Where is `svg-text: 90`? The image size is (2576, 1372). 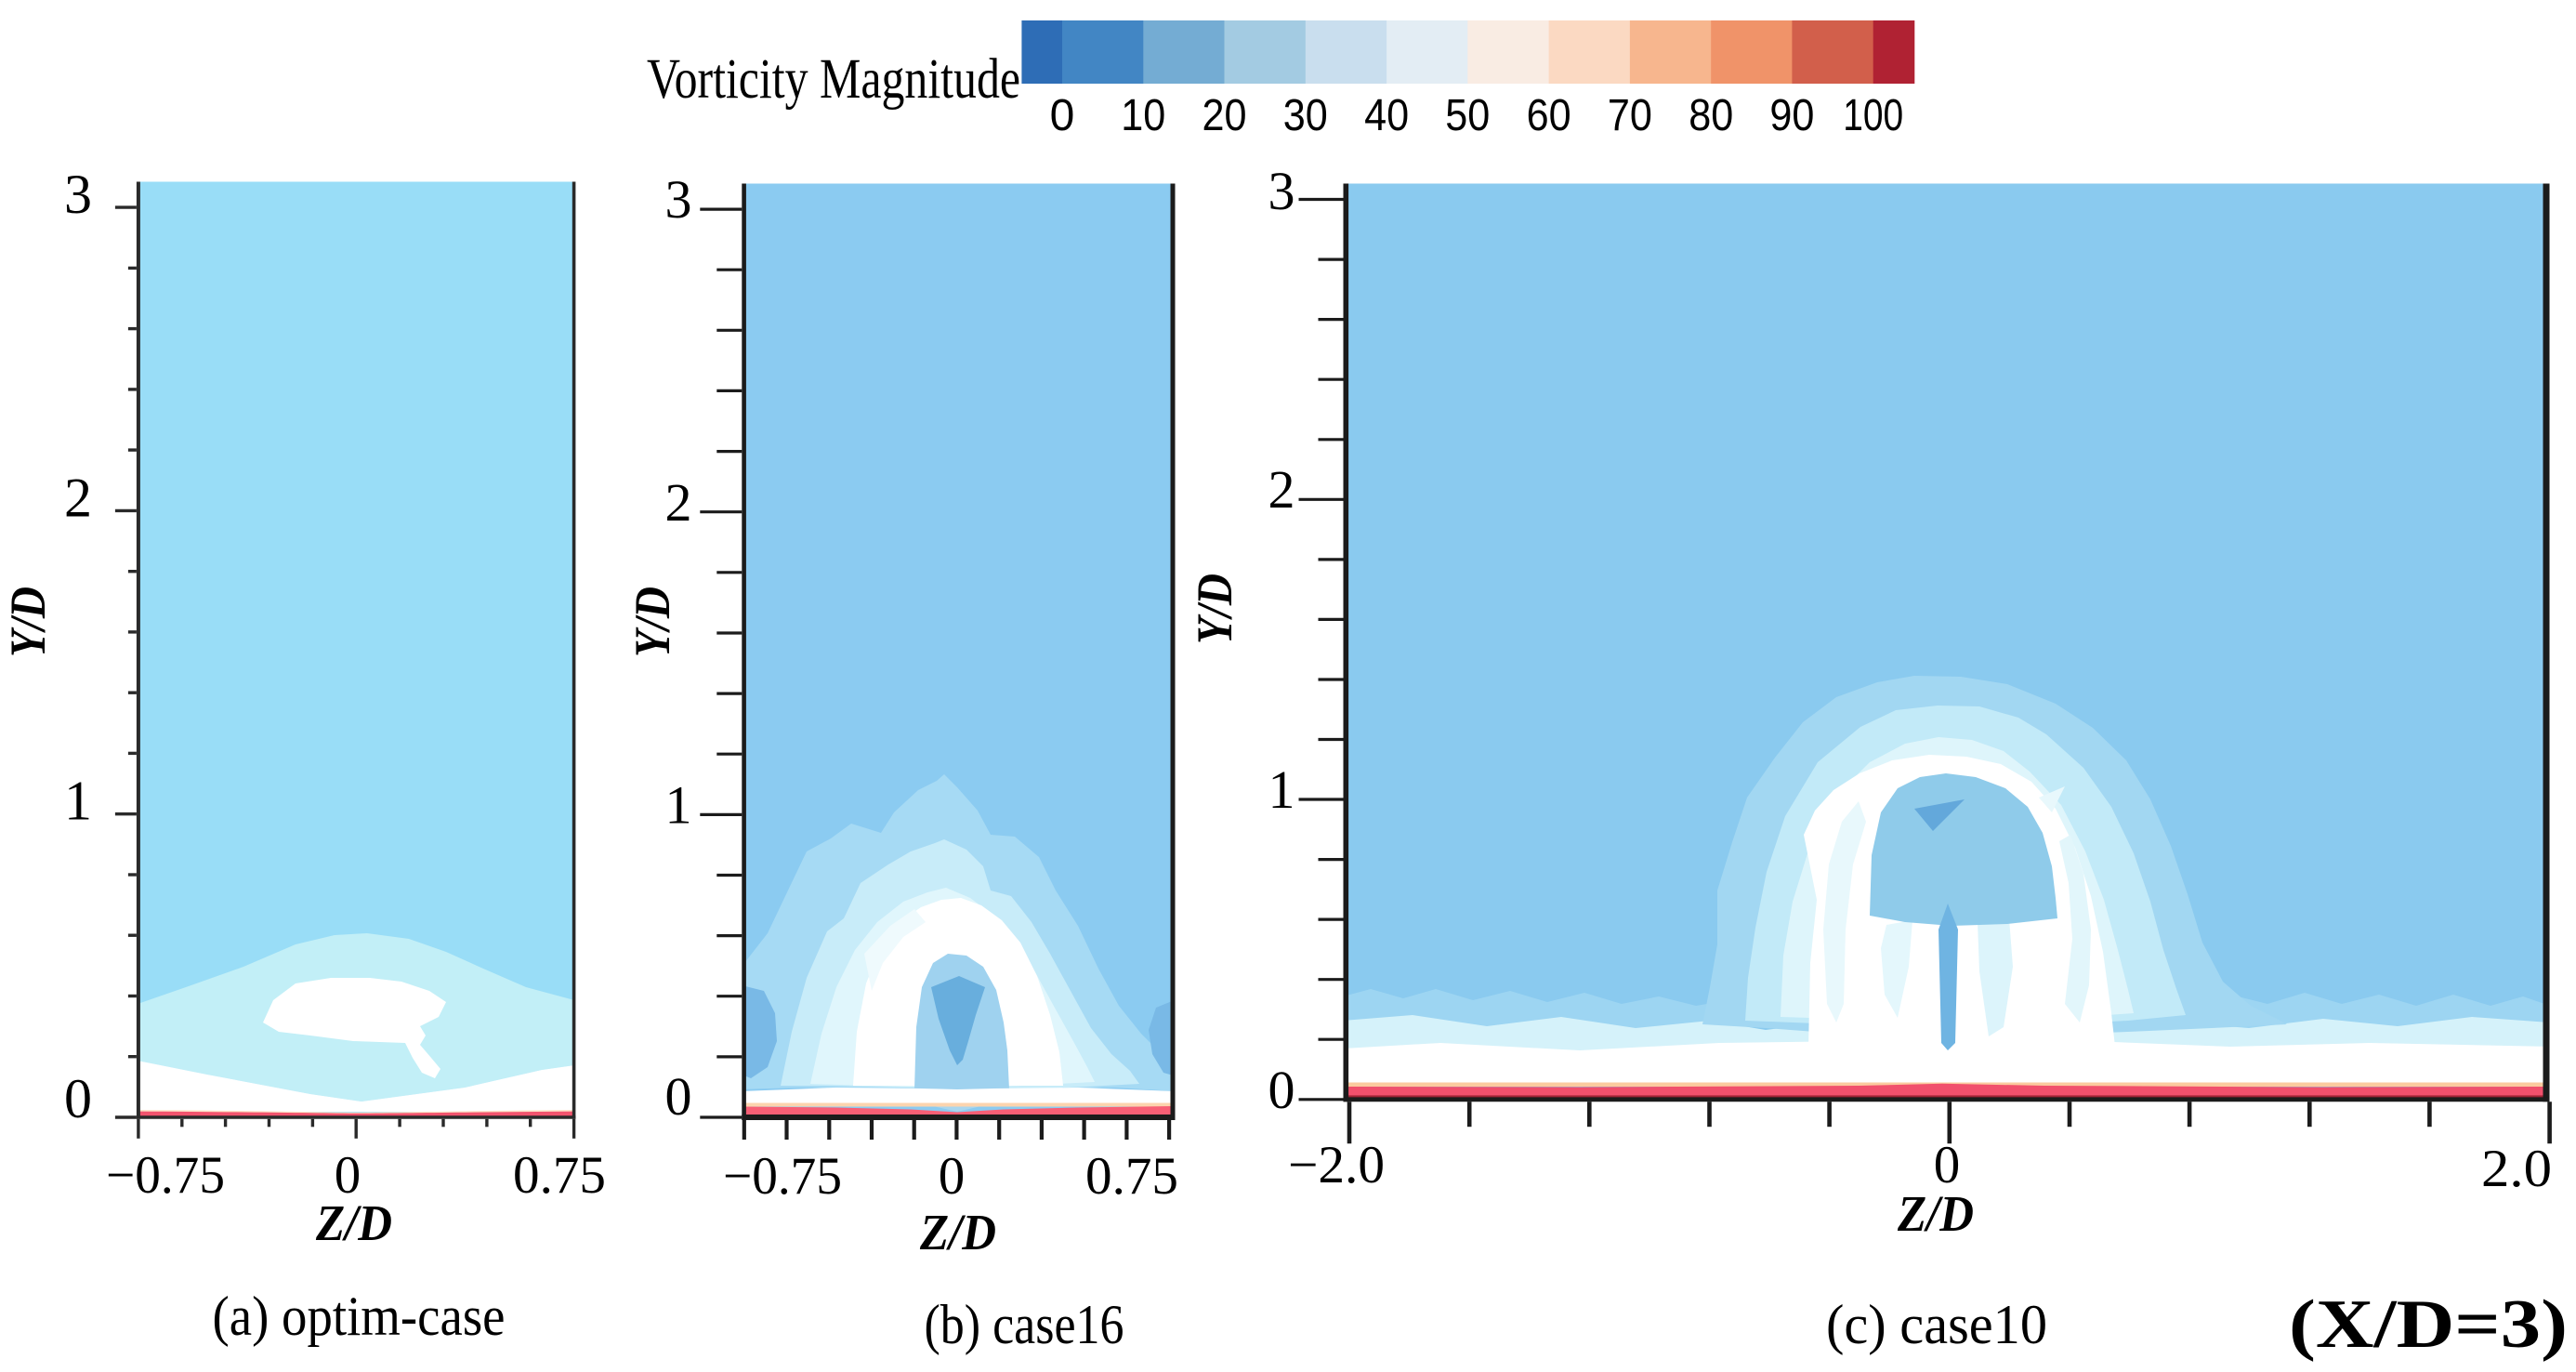 svg-text: 90 is located at coordinates (1791, 115).